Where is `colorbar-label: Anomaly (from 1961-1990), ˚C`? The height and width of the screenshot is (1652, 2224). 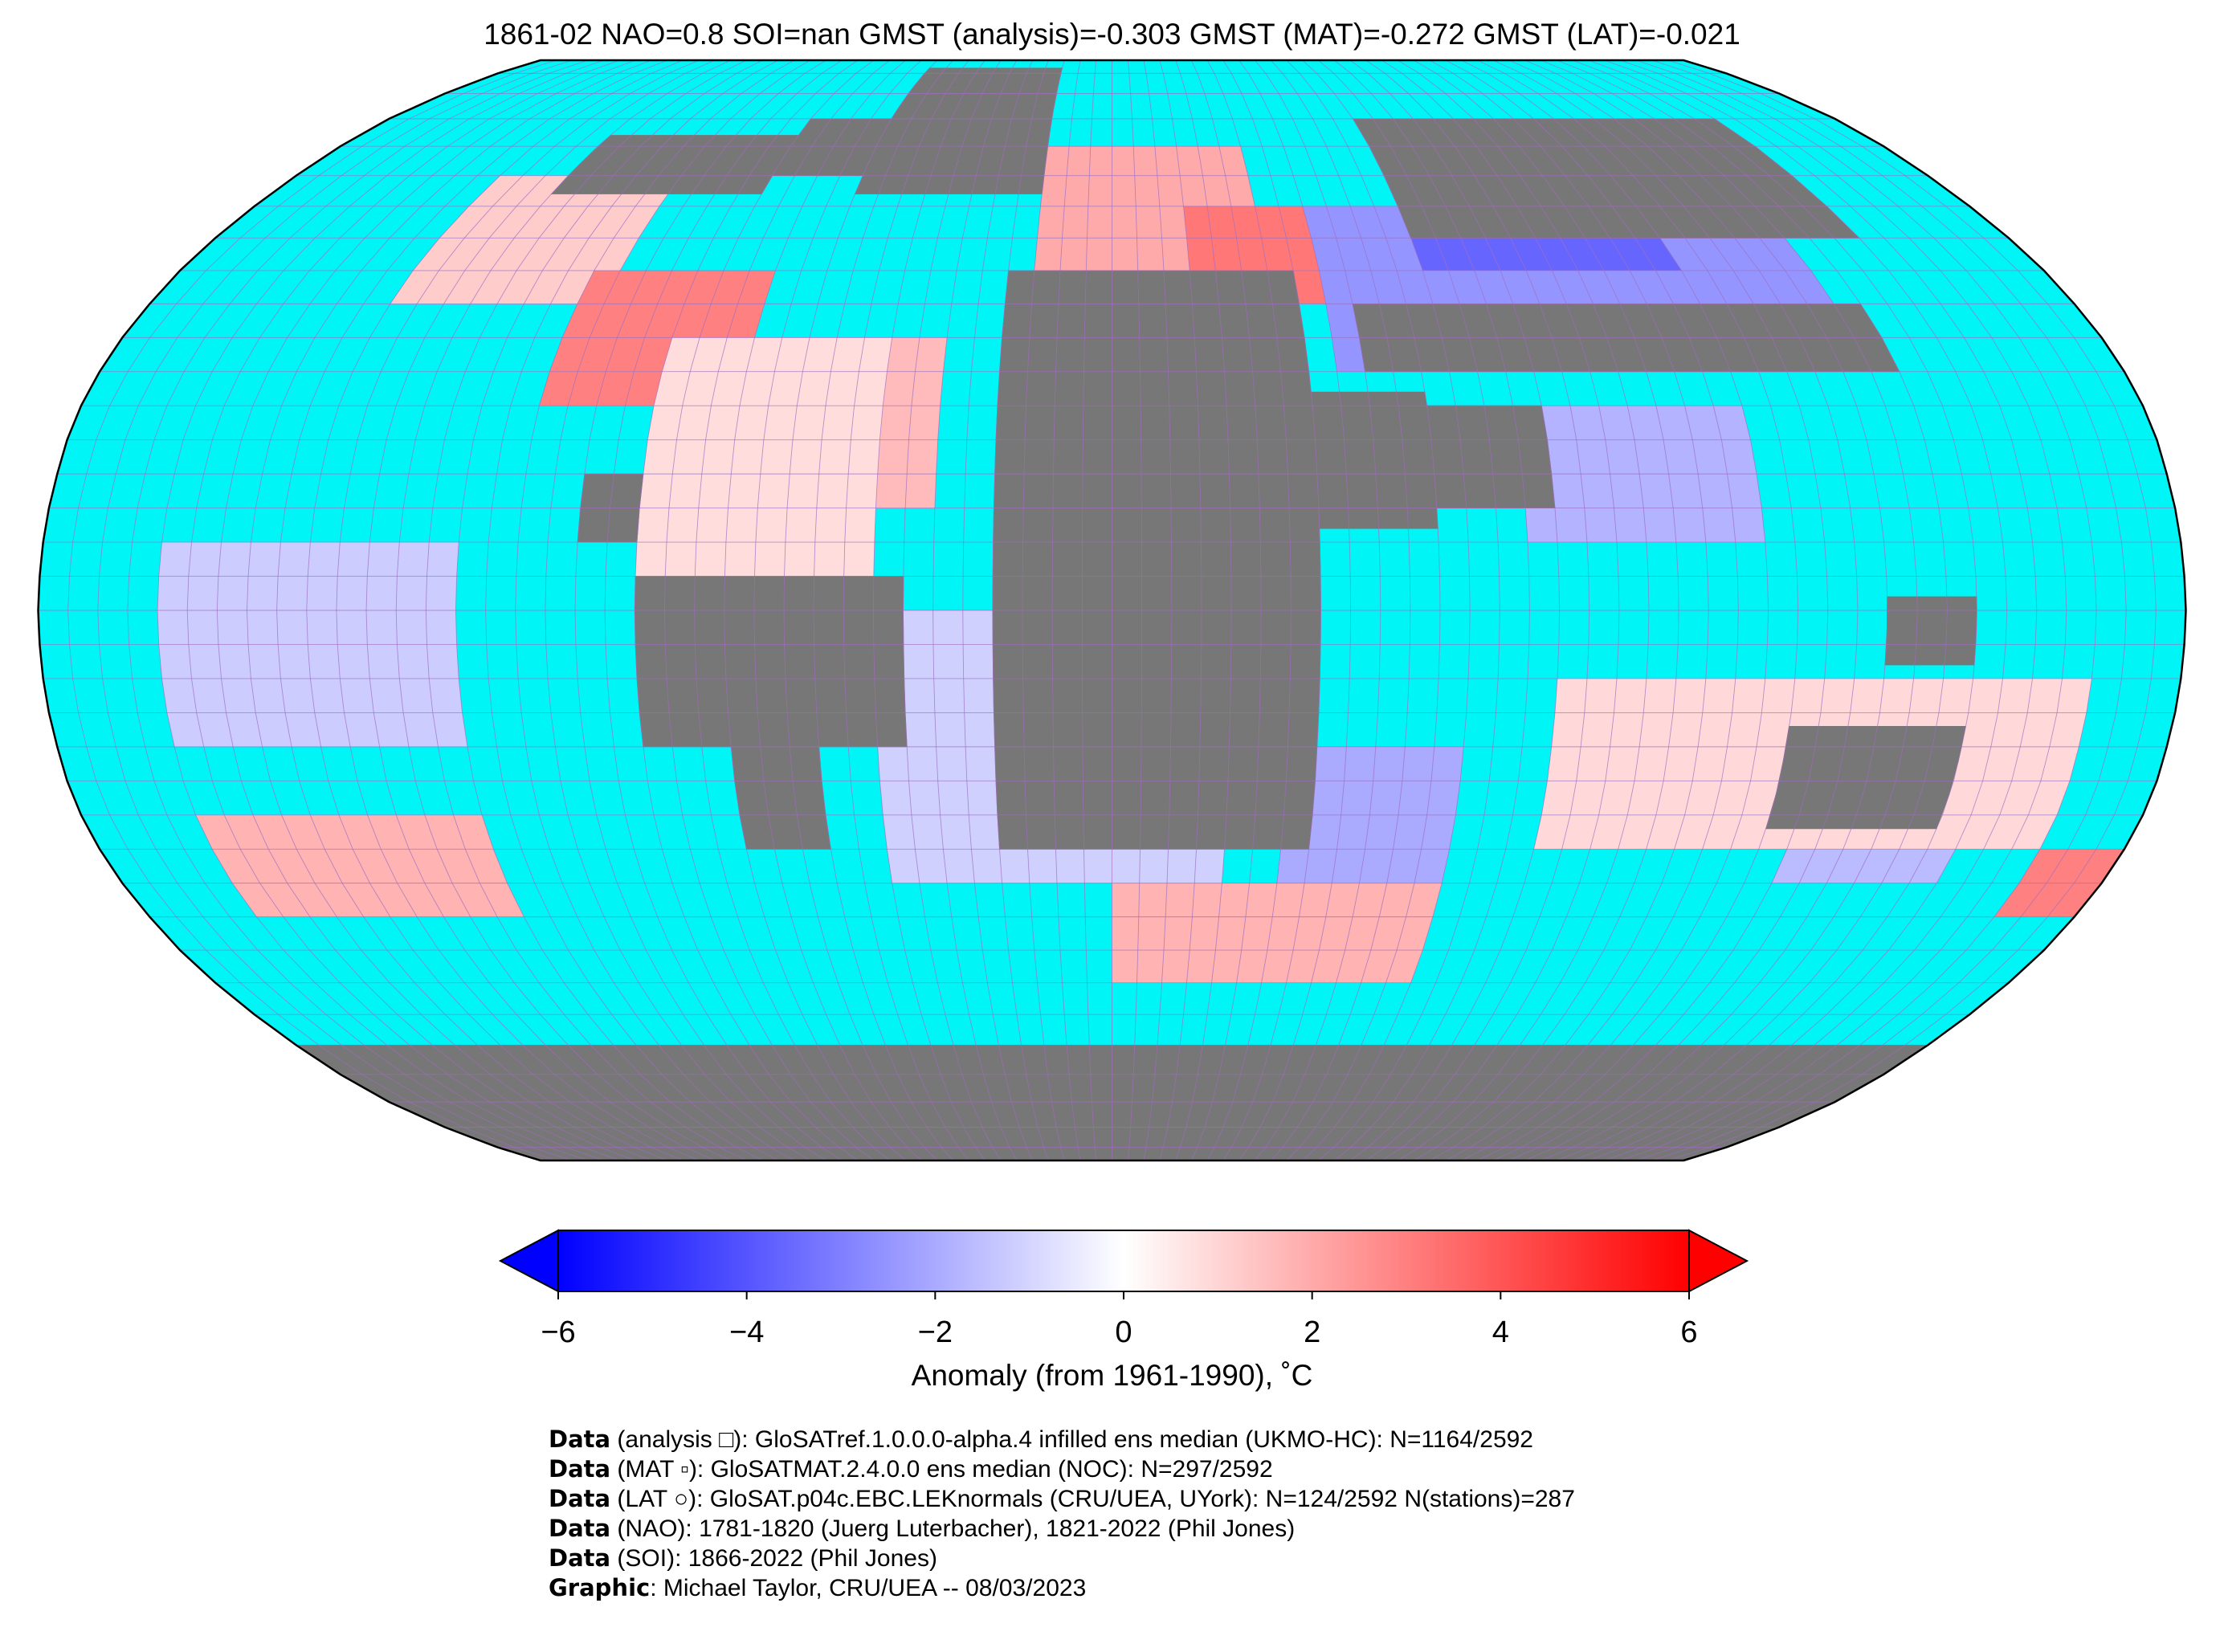 colorbar-label: Anomaly (from 1961-1990), ˚C is located at coordinates (1112, 1375).